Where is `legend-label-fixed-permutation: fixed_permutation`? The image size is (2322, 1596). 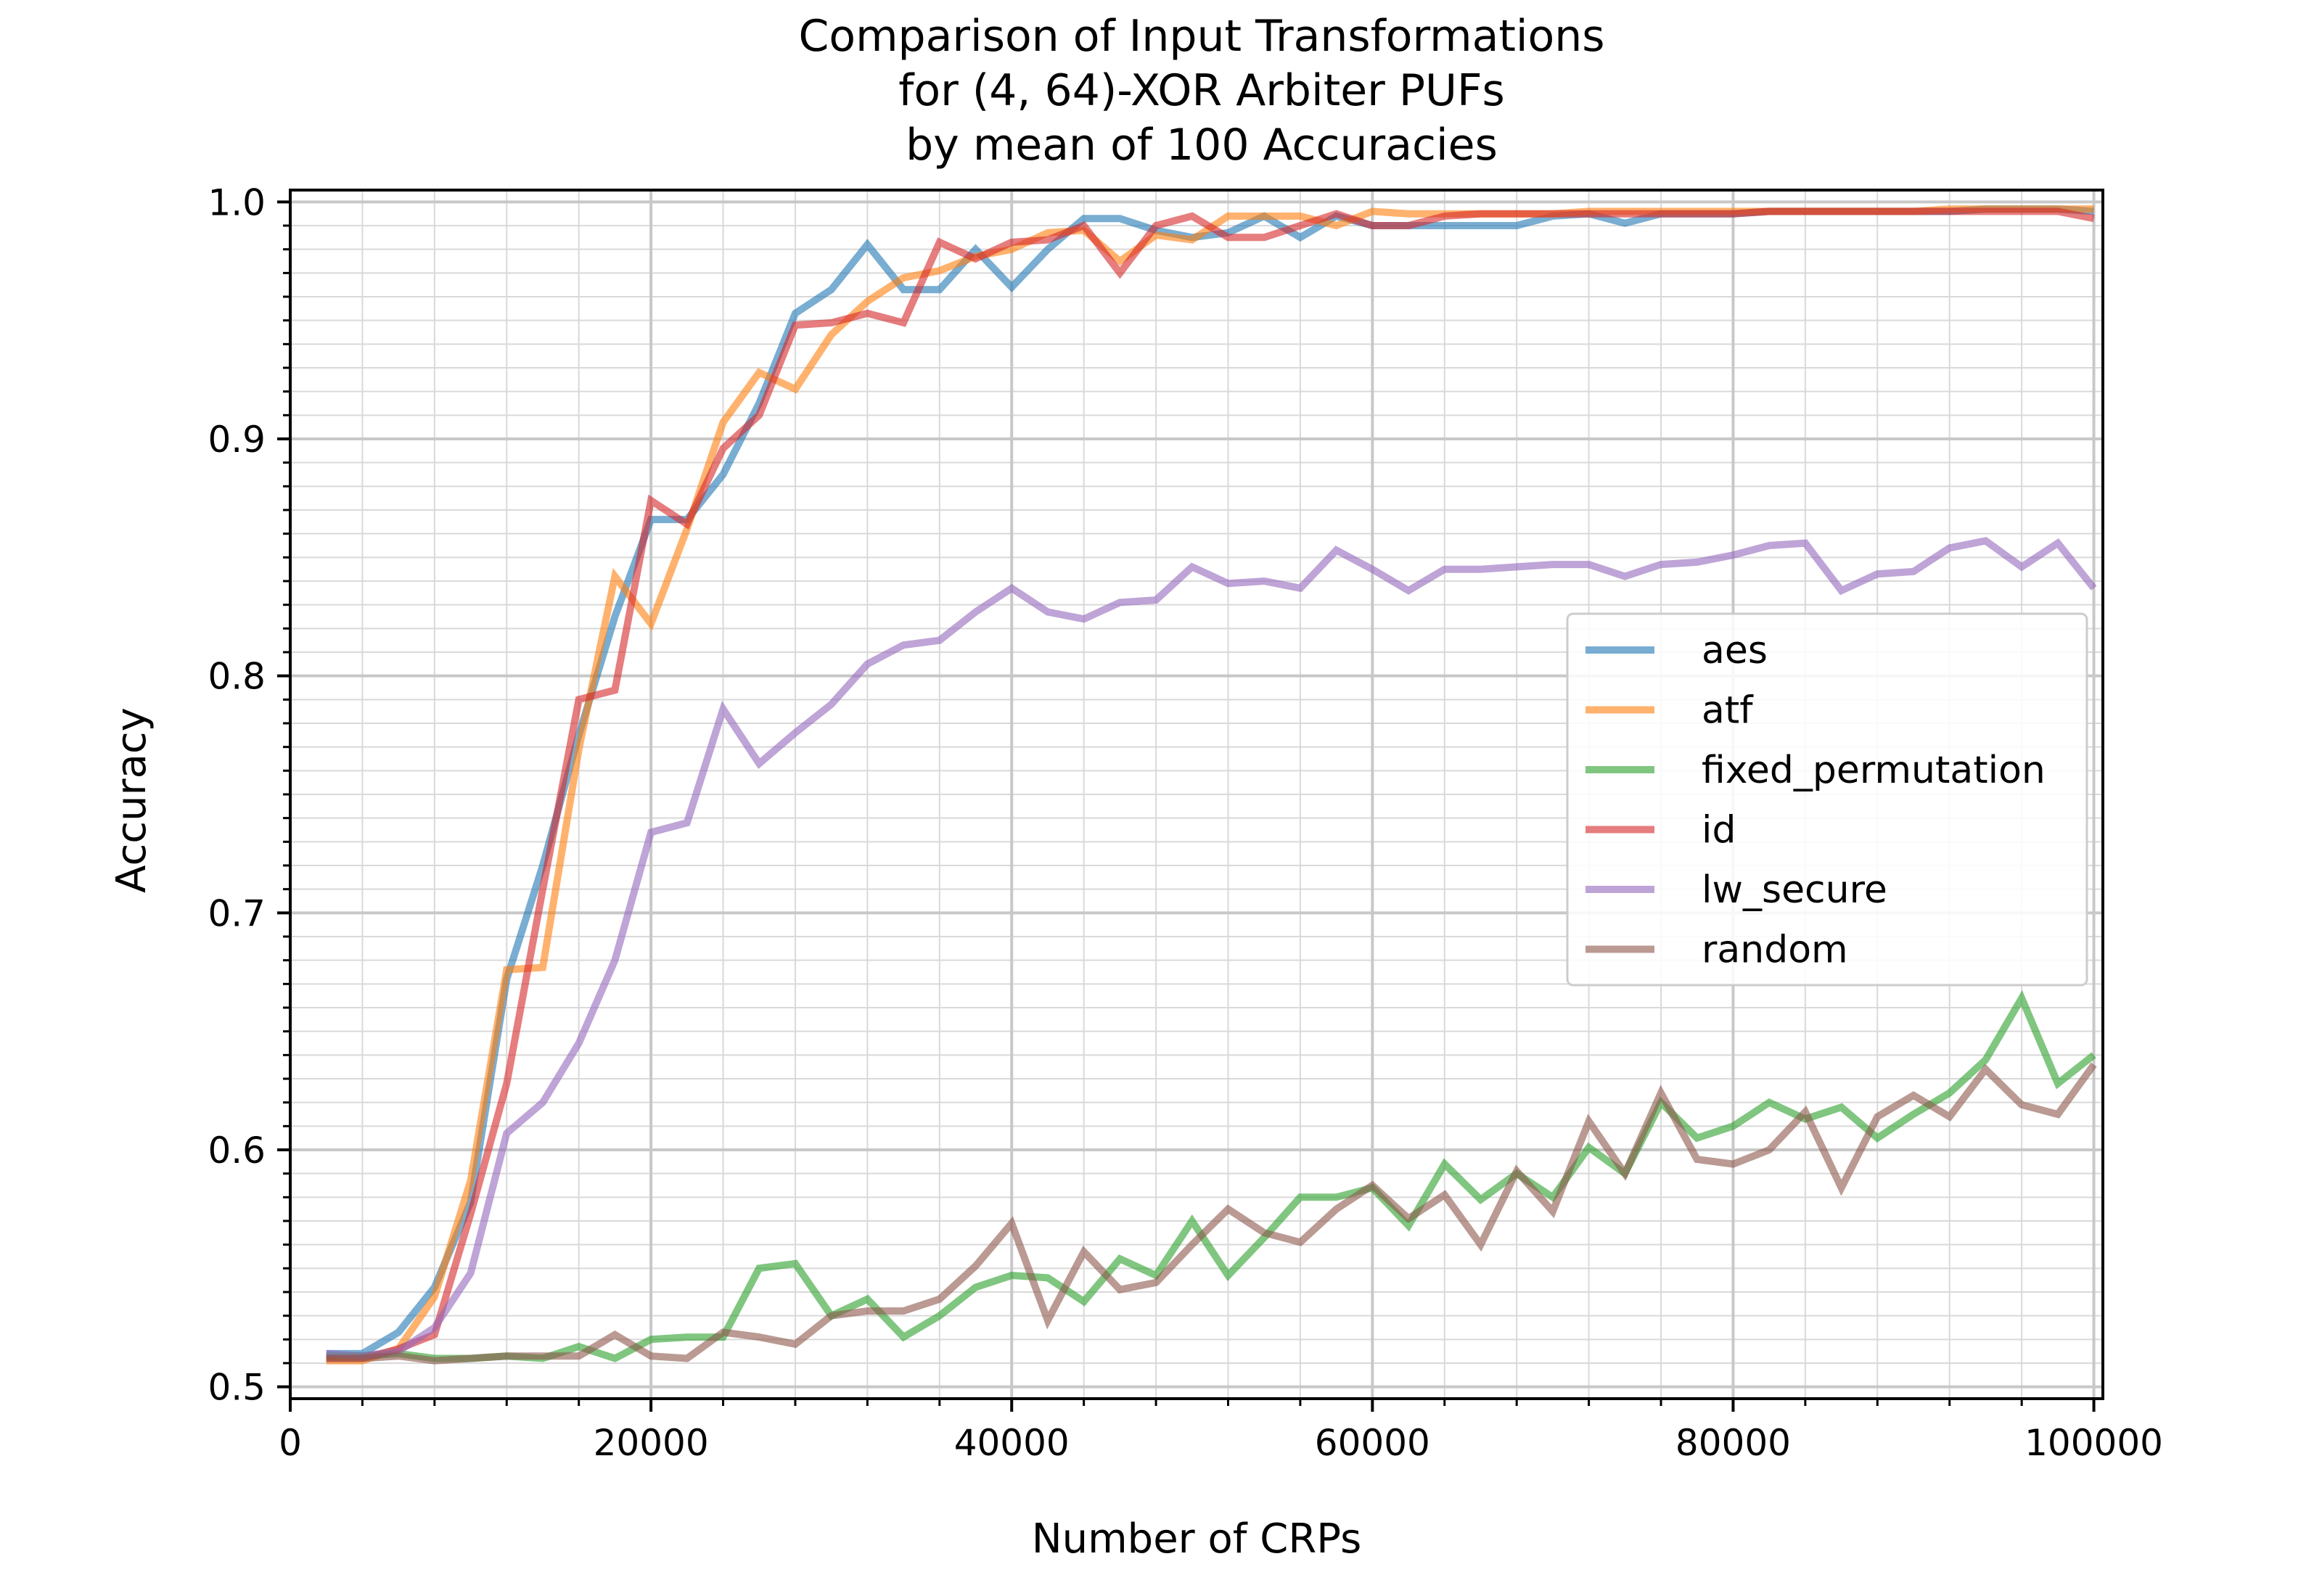 legend-label-fixed-permutation: fixed_permutation is located at coordinates (1874, 770).